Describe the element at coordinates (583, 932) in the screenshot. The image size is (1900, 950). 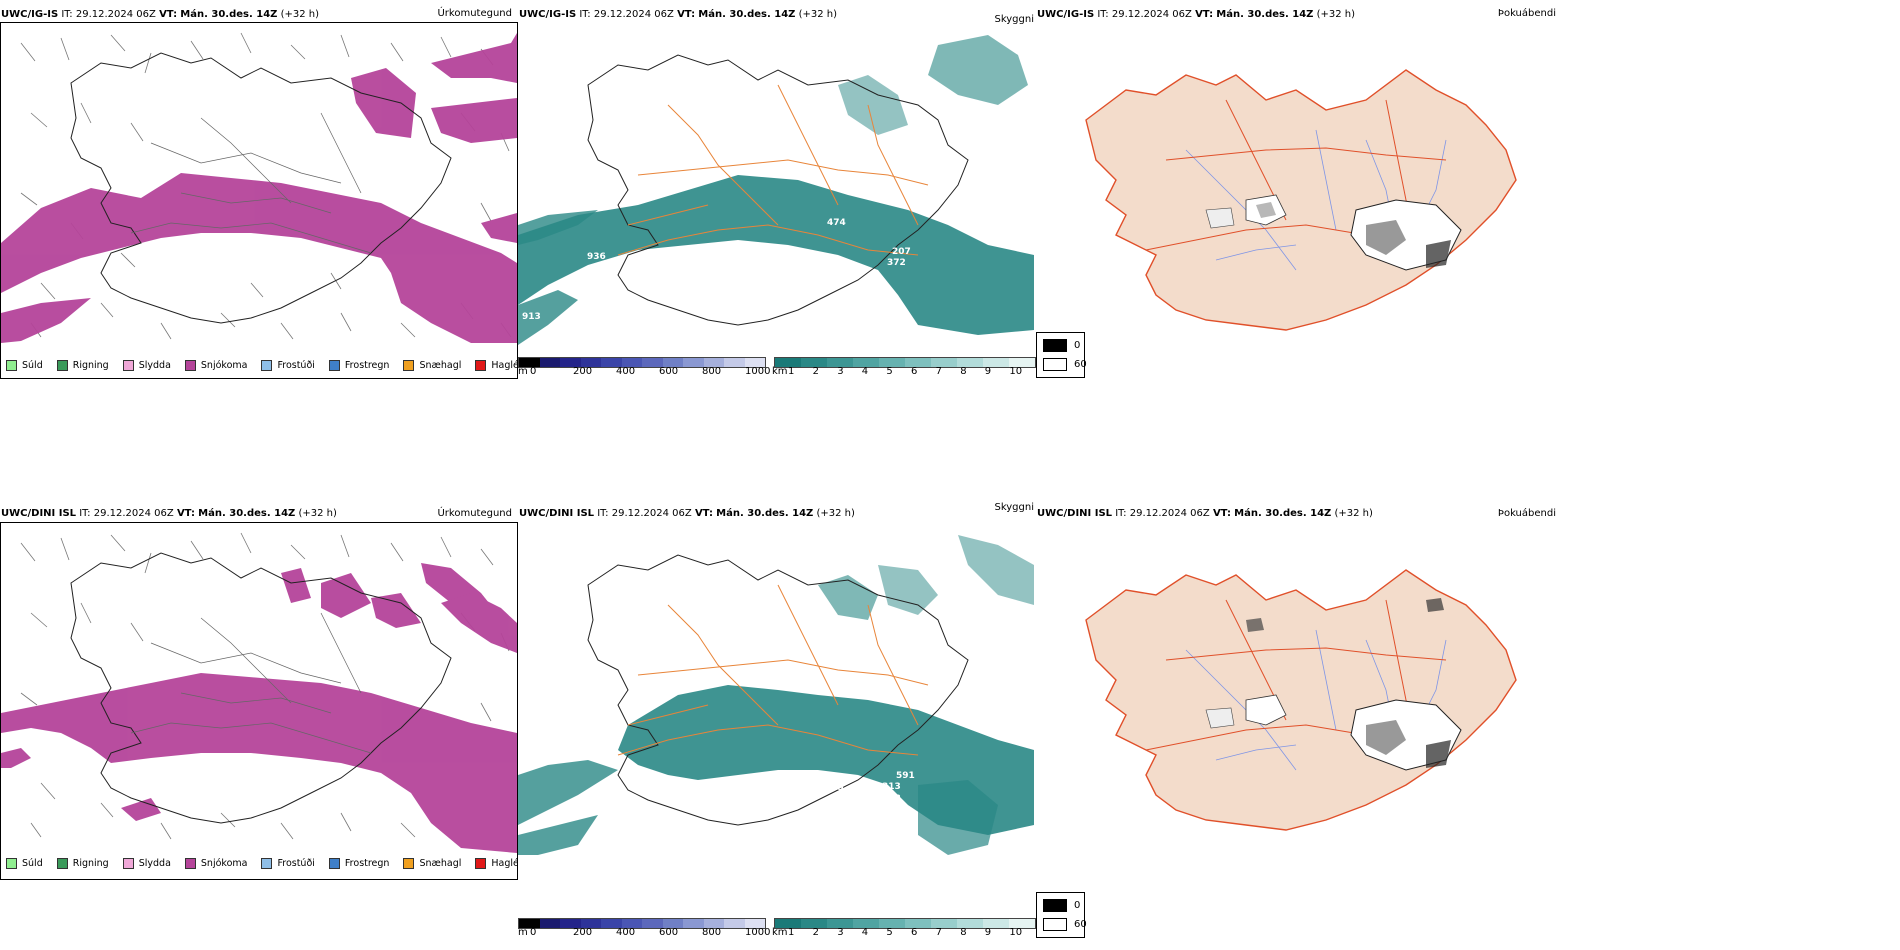
I see `scale-tick: 200` at that location.